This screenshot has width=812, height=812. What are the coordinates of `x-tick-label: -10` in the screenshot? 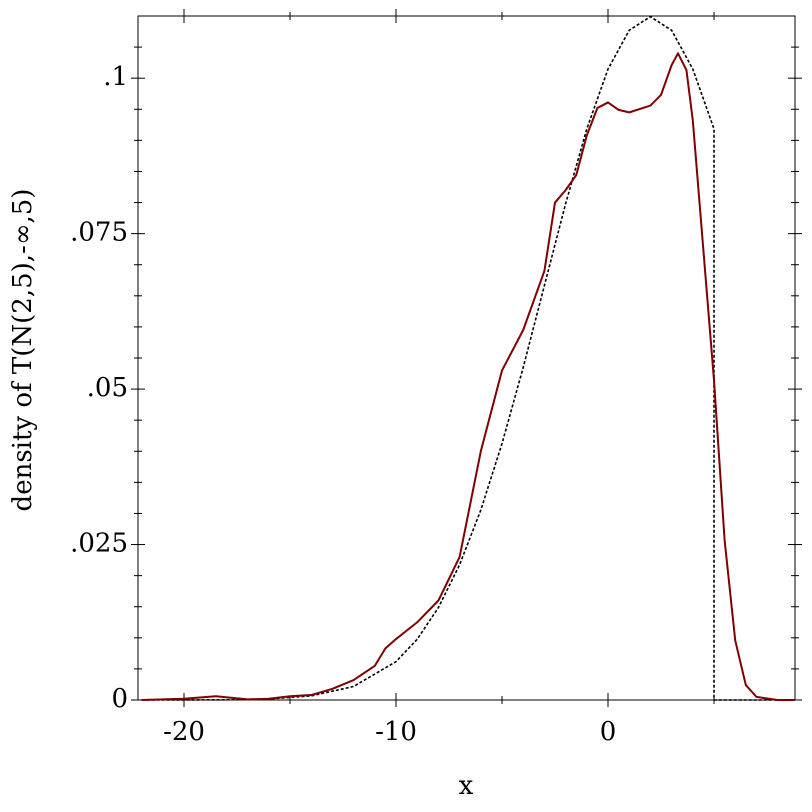 It's located at (396, 732).